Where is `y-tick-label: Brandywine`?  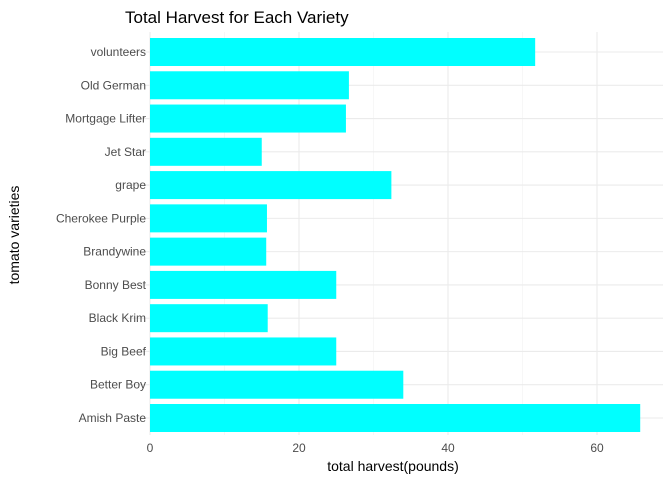
y-tick-label: Brandywine is located at coordinates (114, 252).